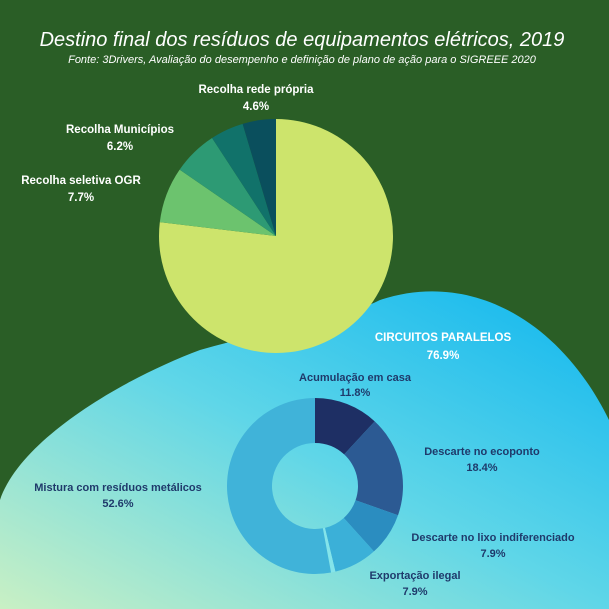 The height and width of the screenshot is (609, 609). What do you see at coordinates (355, 393) in the screenshot?
I see `value-acumulacao: 11.8%` at bounding box center [355, 393].